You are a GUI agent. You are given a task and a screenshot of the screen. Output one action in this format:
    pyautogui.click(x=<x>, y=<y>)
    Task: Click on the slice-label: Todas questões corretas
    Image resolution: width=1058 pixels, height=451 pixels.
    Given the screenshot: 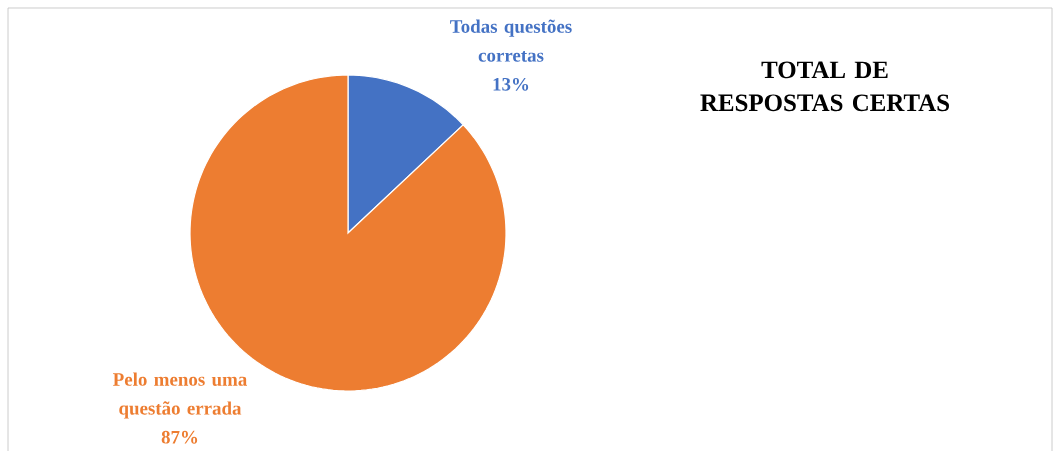 What is the action you would take?
    pyautogui.click(x=511, y=40)
    